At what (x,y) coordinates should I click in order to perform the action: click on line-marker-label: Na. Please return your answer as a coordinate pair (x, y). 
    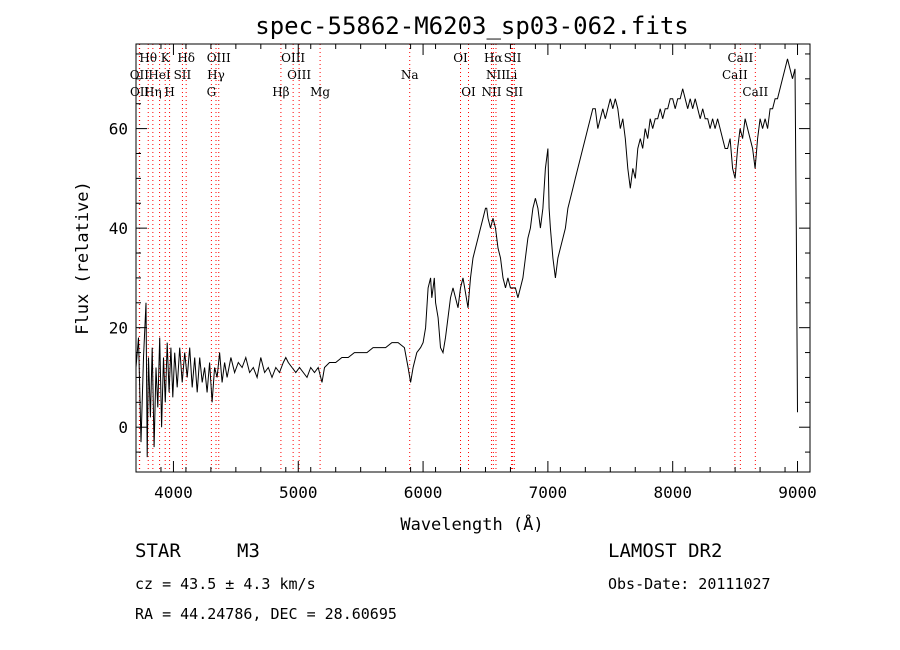
    Looking at the image, I should click on (410, 75).